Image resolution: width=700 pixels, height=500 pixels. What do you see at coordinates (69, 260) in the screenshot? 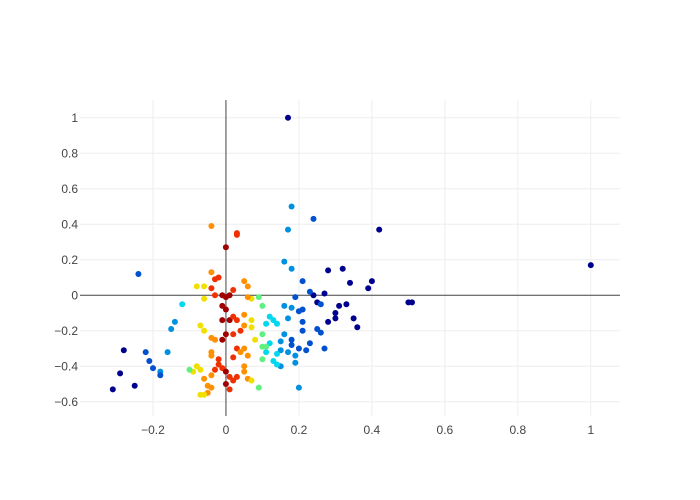
I see `y-tick-label: 0.2` at bounding box center [69, 260].